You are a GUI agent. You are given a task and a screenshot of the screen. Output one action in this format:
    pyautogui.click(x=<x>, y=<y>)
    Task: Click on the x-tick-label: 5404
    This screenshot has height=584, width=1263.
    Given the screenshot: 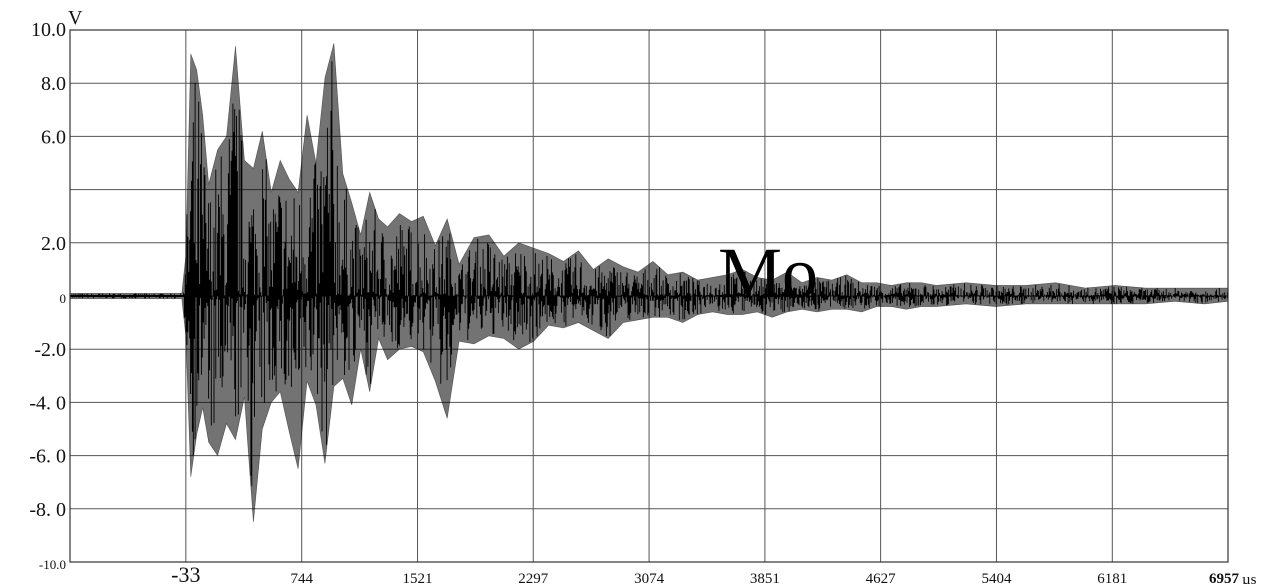 What is the action you would take?
    pyautogui.click(x=996, y=577)
    